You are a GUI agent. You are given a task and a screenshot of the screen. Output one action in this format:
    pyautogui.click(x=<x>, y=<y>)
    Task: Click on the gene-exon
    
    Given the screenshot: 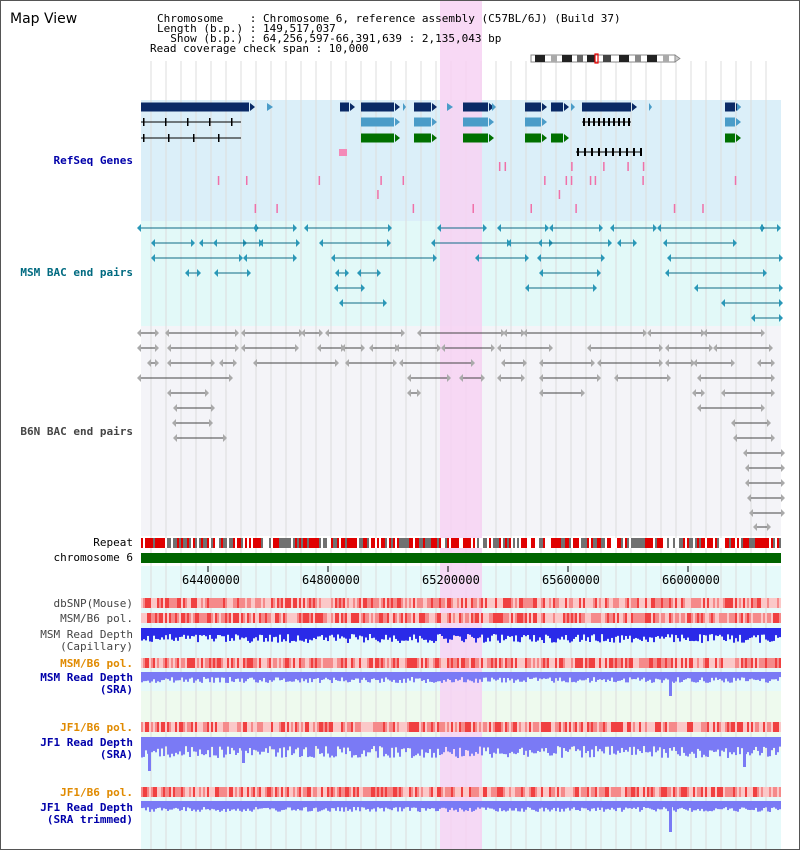 What is the action you would take?
    pyautogui.click(x=641, y=152)
    